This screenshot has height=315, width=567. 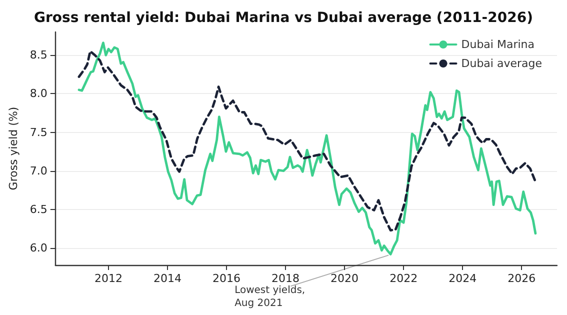 What do you see at coordinates (39, 132) in the screenshot?
I see `y-tick-label: 7.5` at bounding box center [39, 132].